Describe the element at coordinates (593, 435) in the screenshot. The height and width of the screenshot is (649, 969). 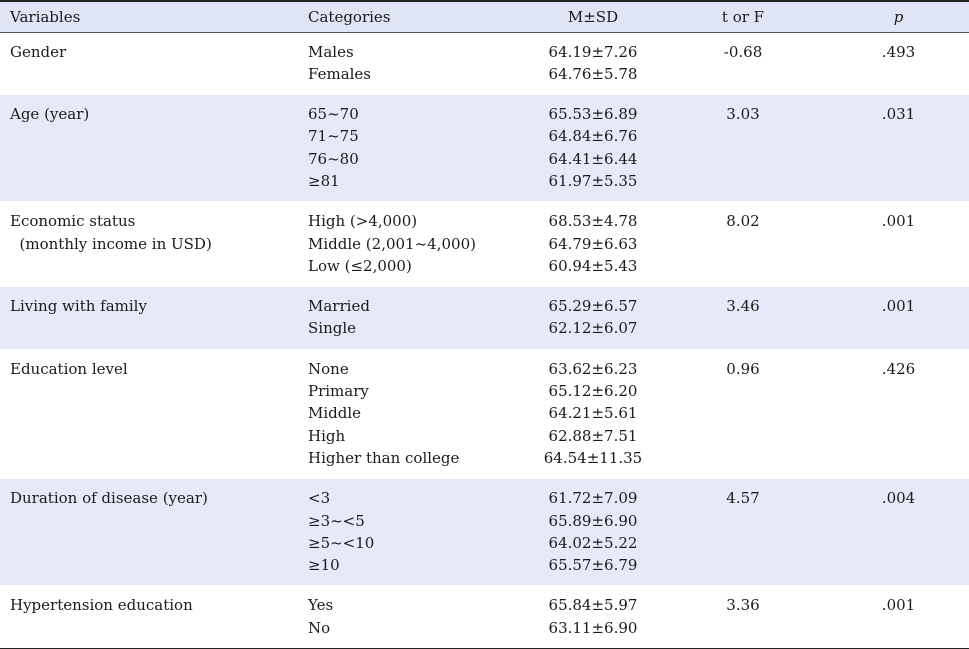
I see `msd-cell-line: 62.88±7.51` at that location.